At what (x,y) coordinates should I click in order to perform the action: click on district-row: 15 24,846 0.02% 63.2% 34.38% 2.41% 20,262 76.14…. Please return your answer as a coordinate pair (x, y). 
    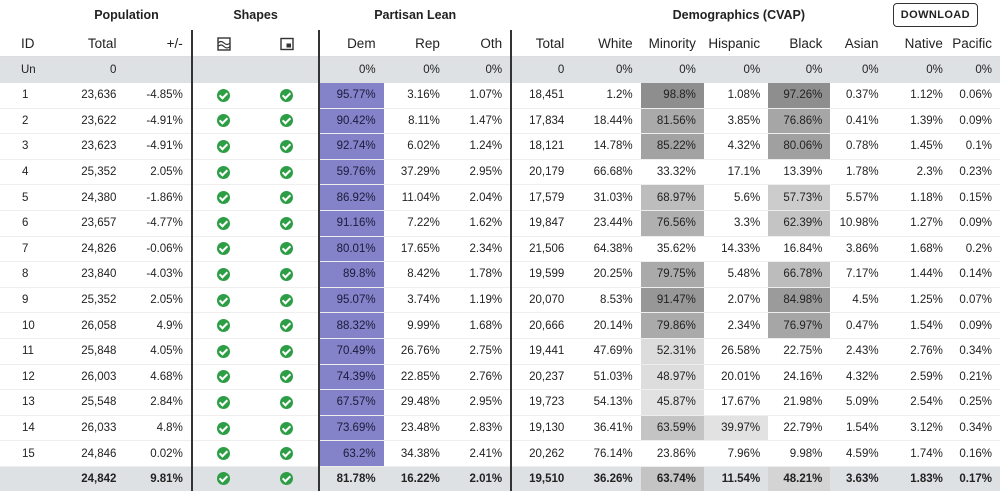
    Looking at the image, I should click on (500, 453).